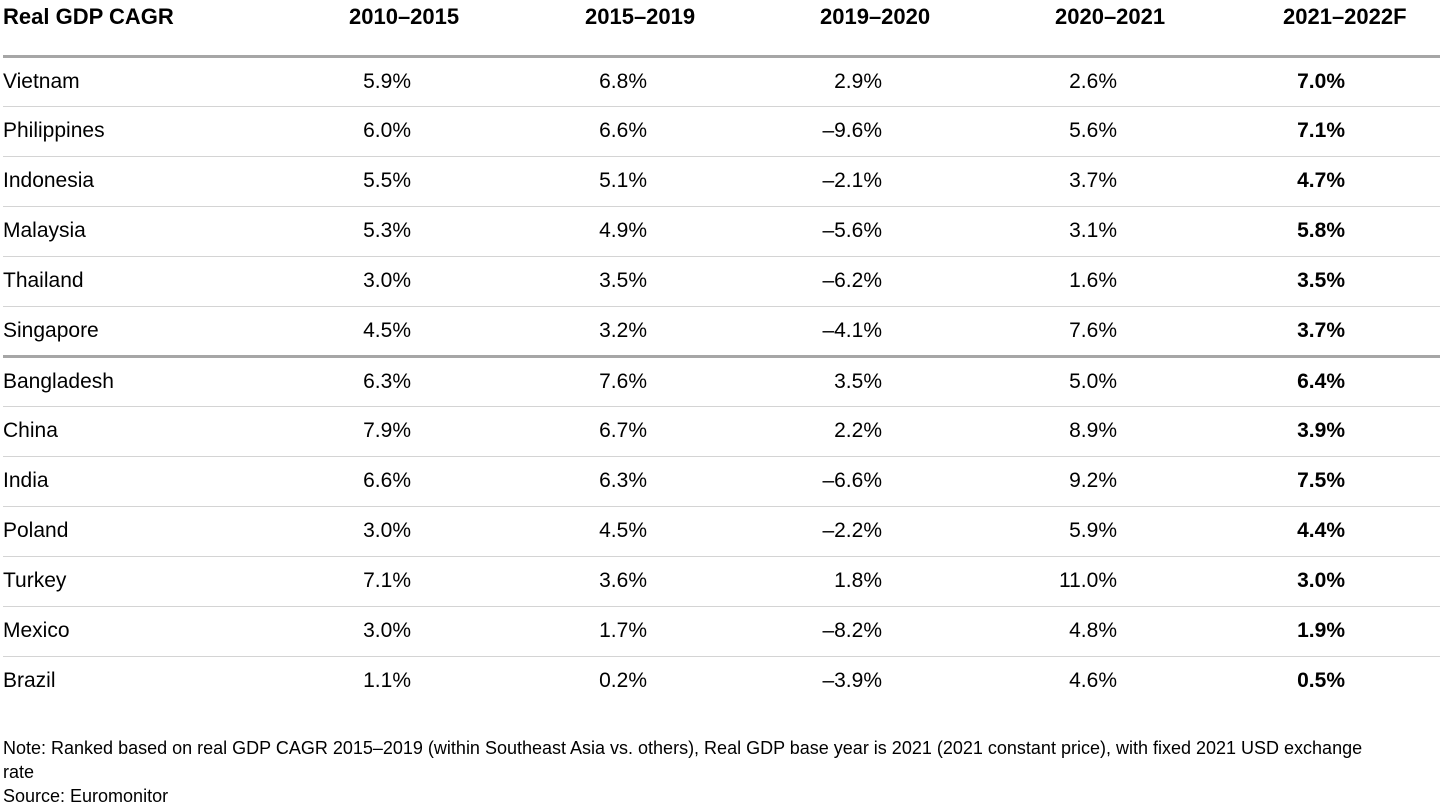 This screenshot has width=1440, height=810. Describe the element at coordinates (721, 181) in the screenshot. I see `table-row: Indonesia 5.5% 5.1% –2.1% 3.7% 4.7%` at that location.